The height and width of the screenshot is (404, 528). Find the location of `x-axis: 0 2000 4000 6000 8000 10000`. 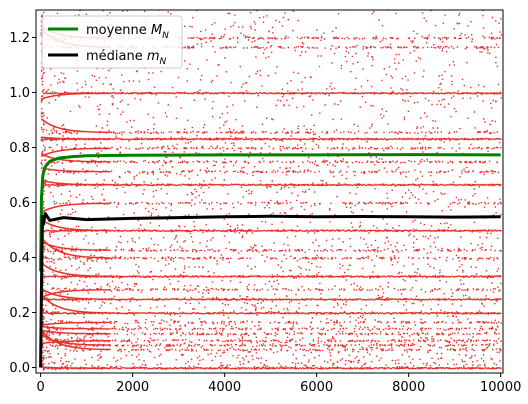

x-axis: 0 2000 4000 6000 8000 10000 is located at coordinates (278, 384).